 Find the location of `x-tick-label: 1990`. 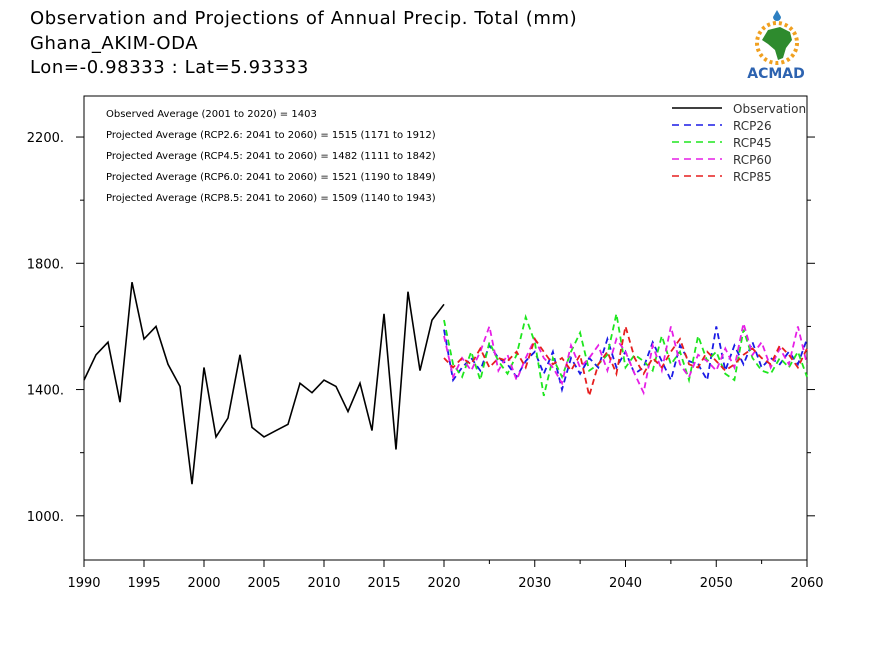

x-tick-label: 1990 is located at coordinates (83, 583).